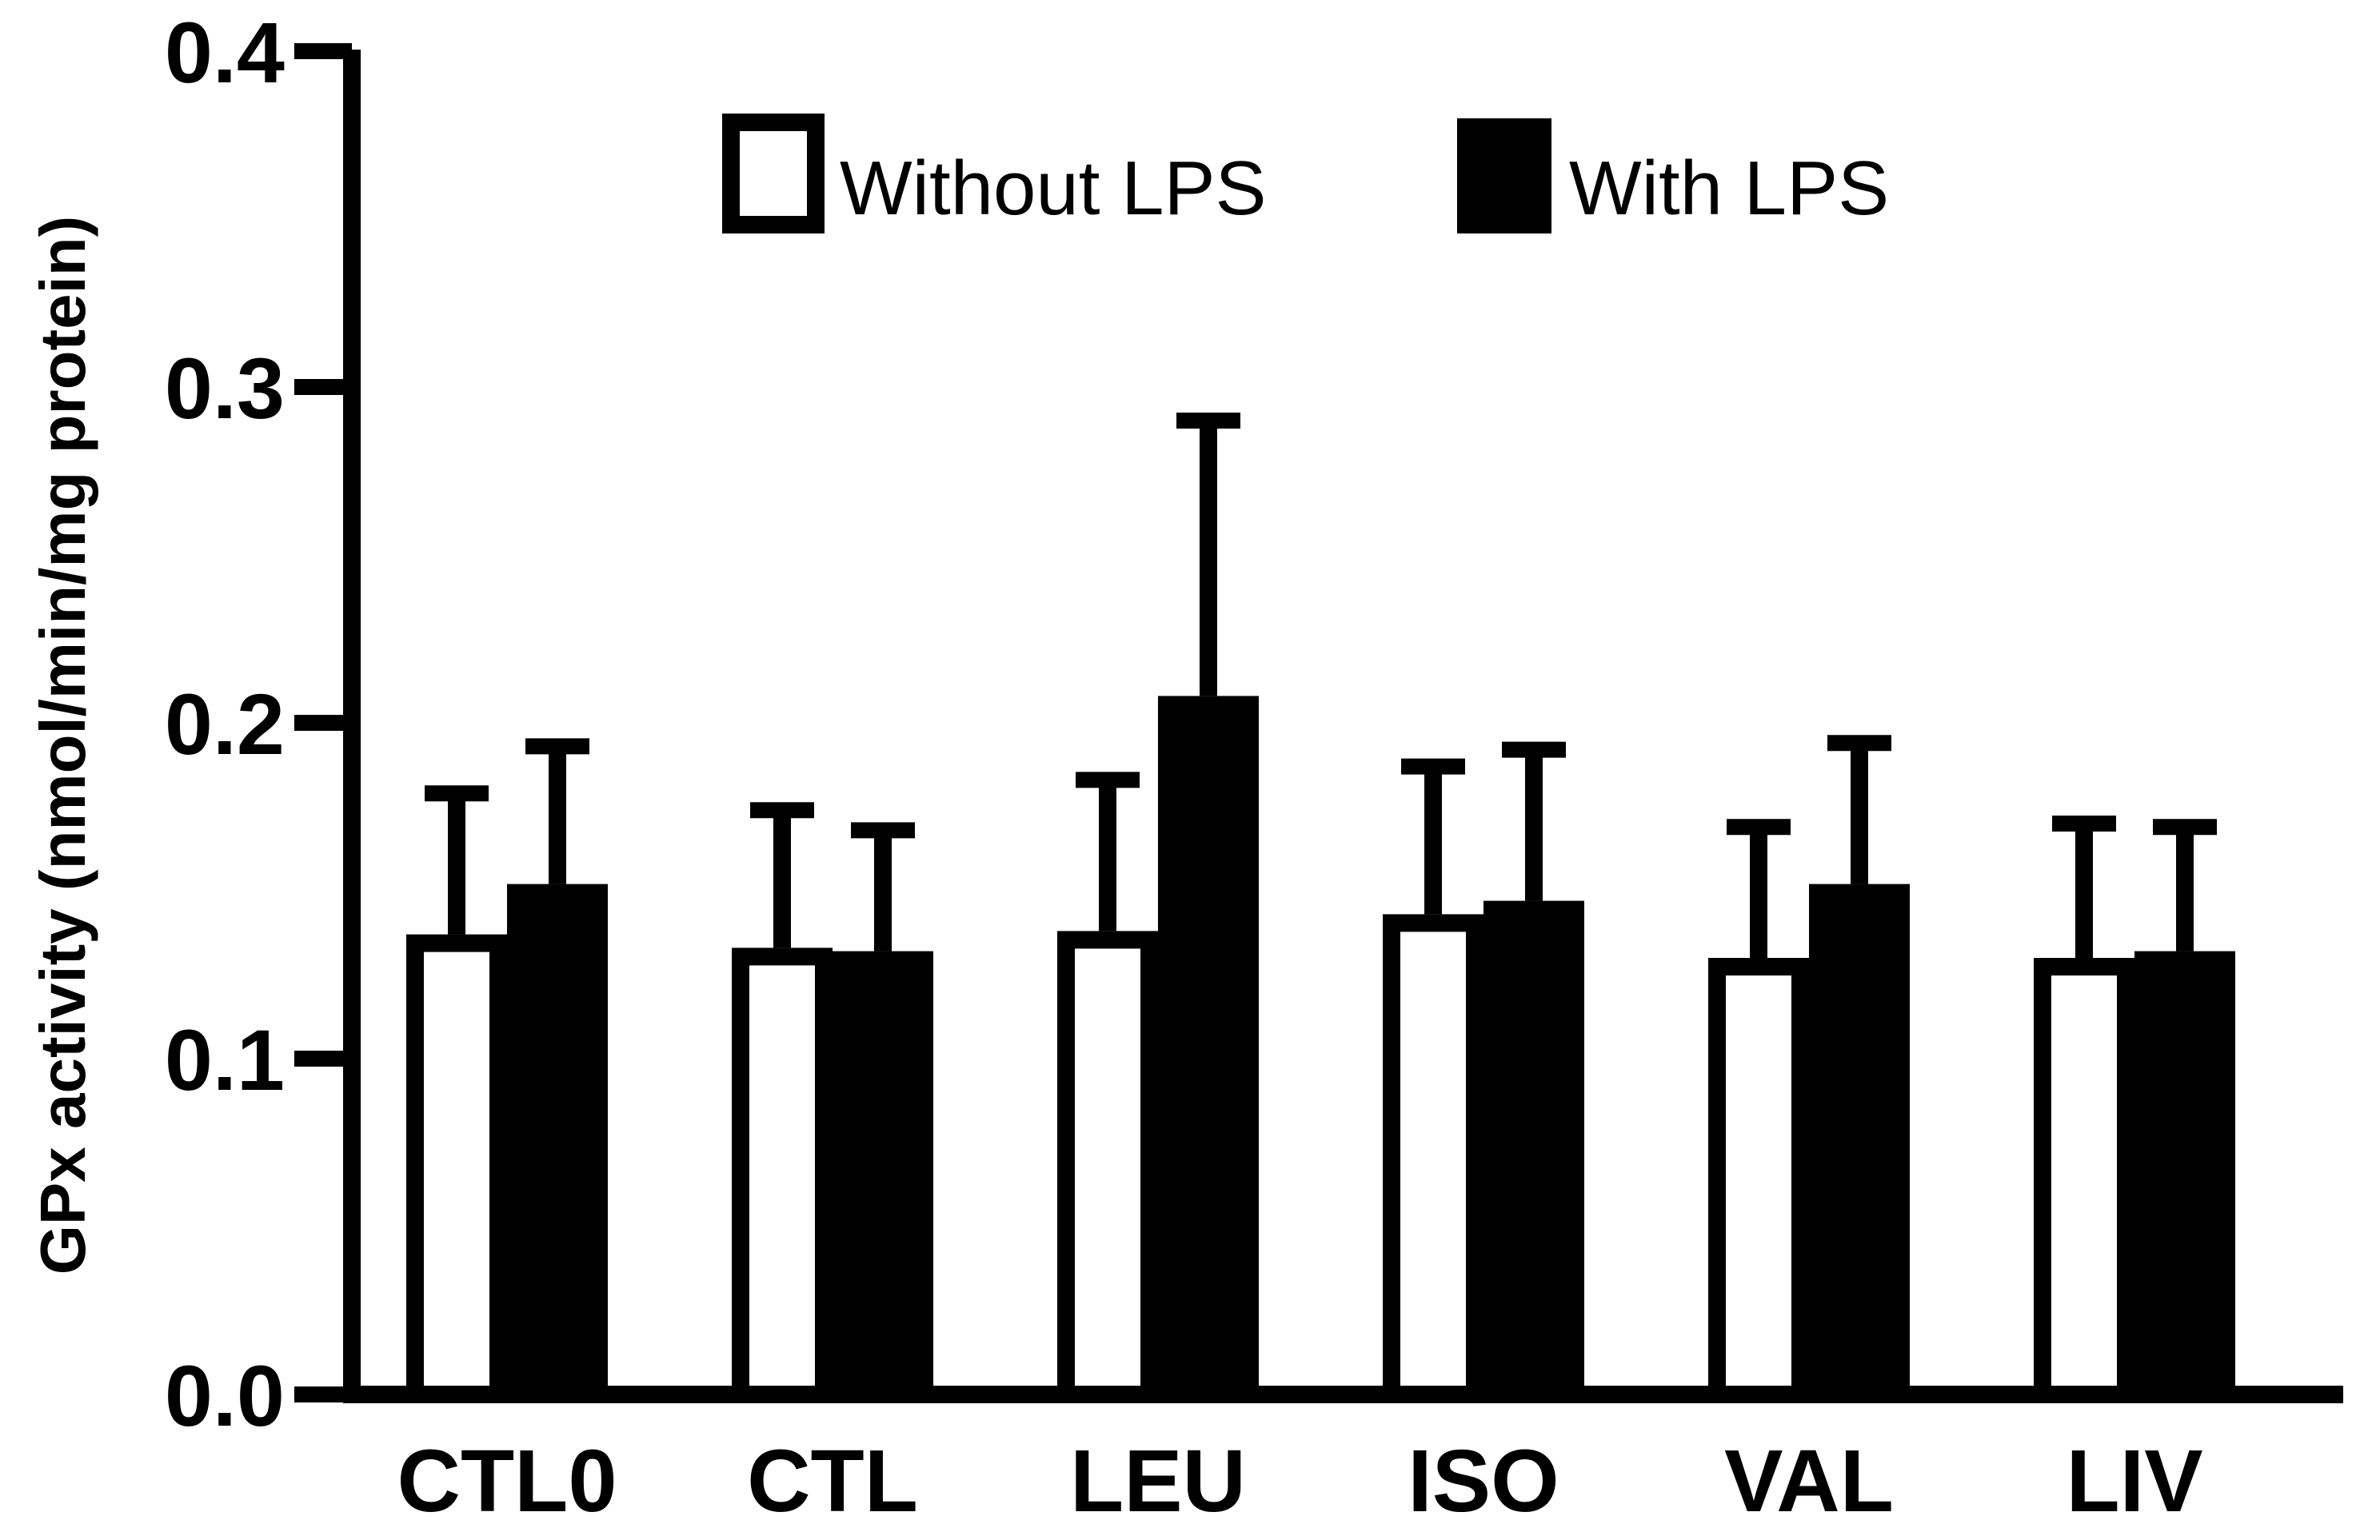  What do you see at coordinates (1534, 1147) in the screenshot?
I see `bar-with-lps-ISO` at bounding box center [1534, 1147].